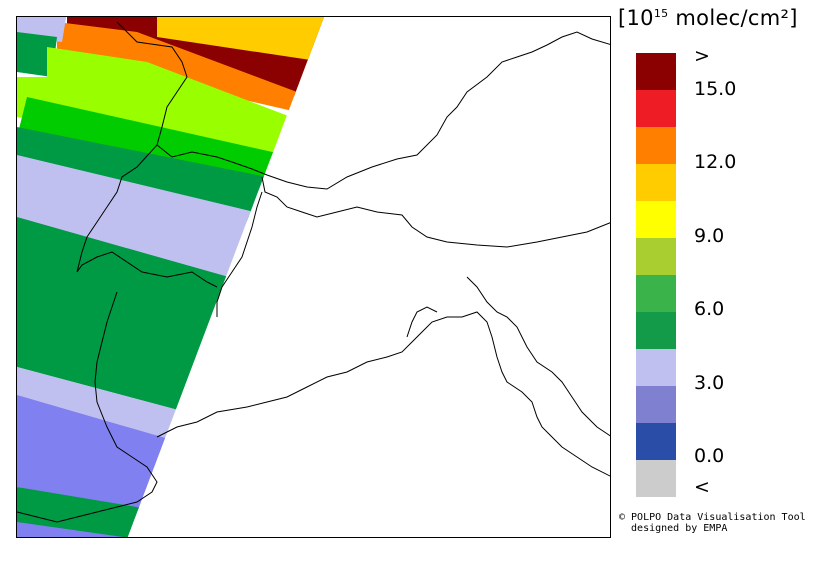 This screenshot has width=813, height=566. I want to click on legend-tick-label: 15.0, so click(715, 89).